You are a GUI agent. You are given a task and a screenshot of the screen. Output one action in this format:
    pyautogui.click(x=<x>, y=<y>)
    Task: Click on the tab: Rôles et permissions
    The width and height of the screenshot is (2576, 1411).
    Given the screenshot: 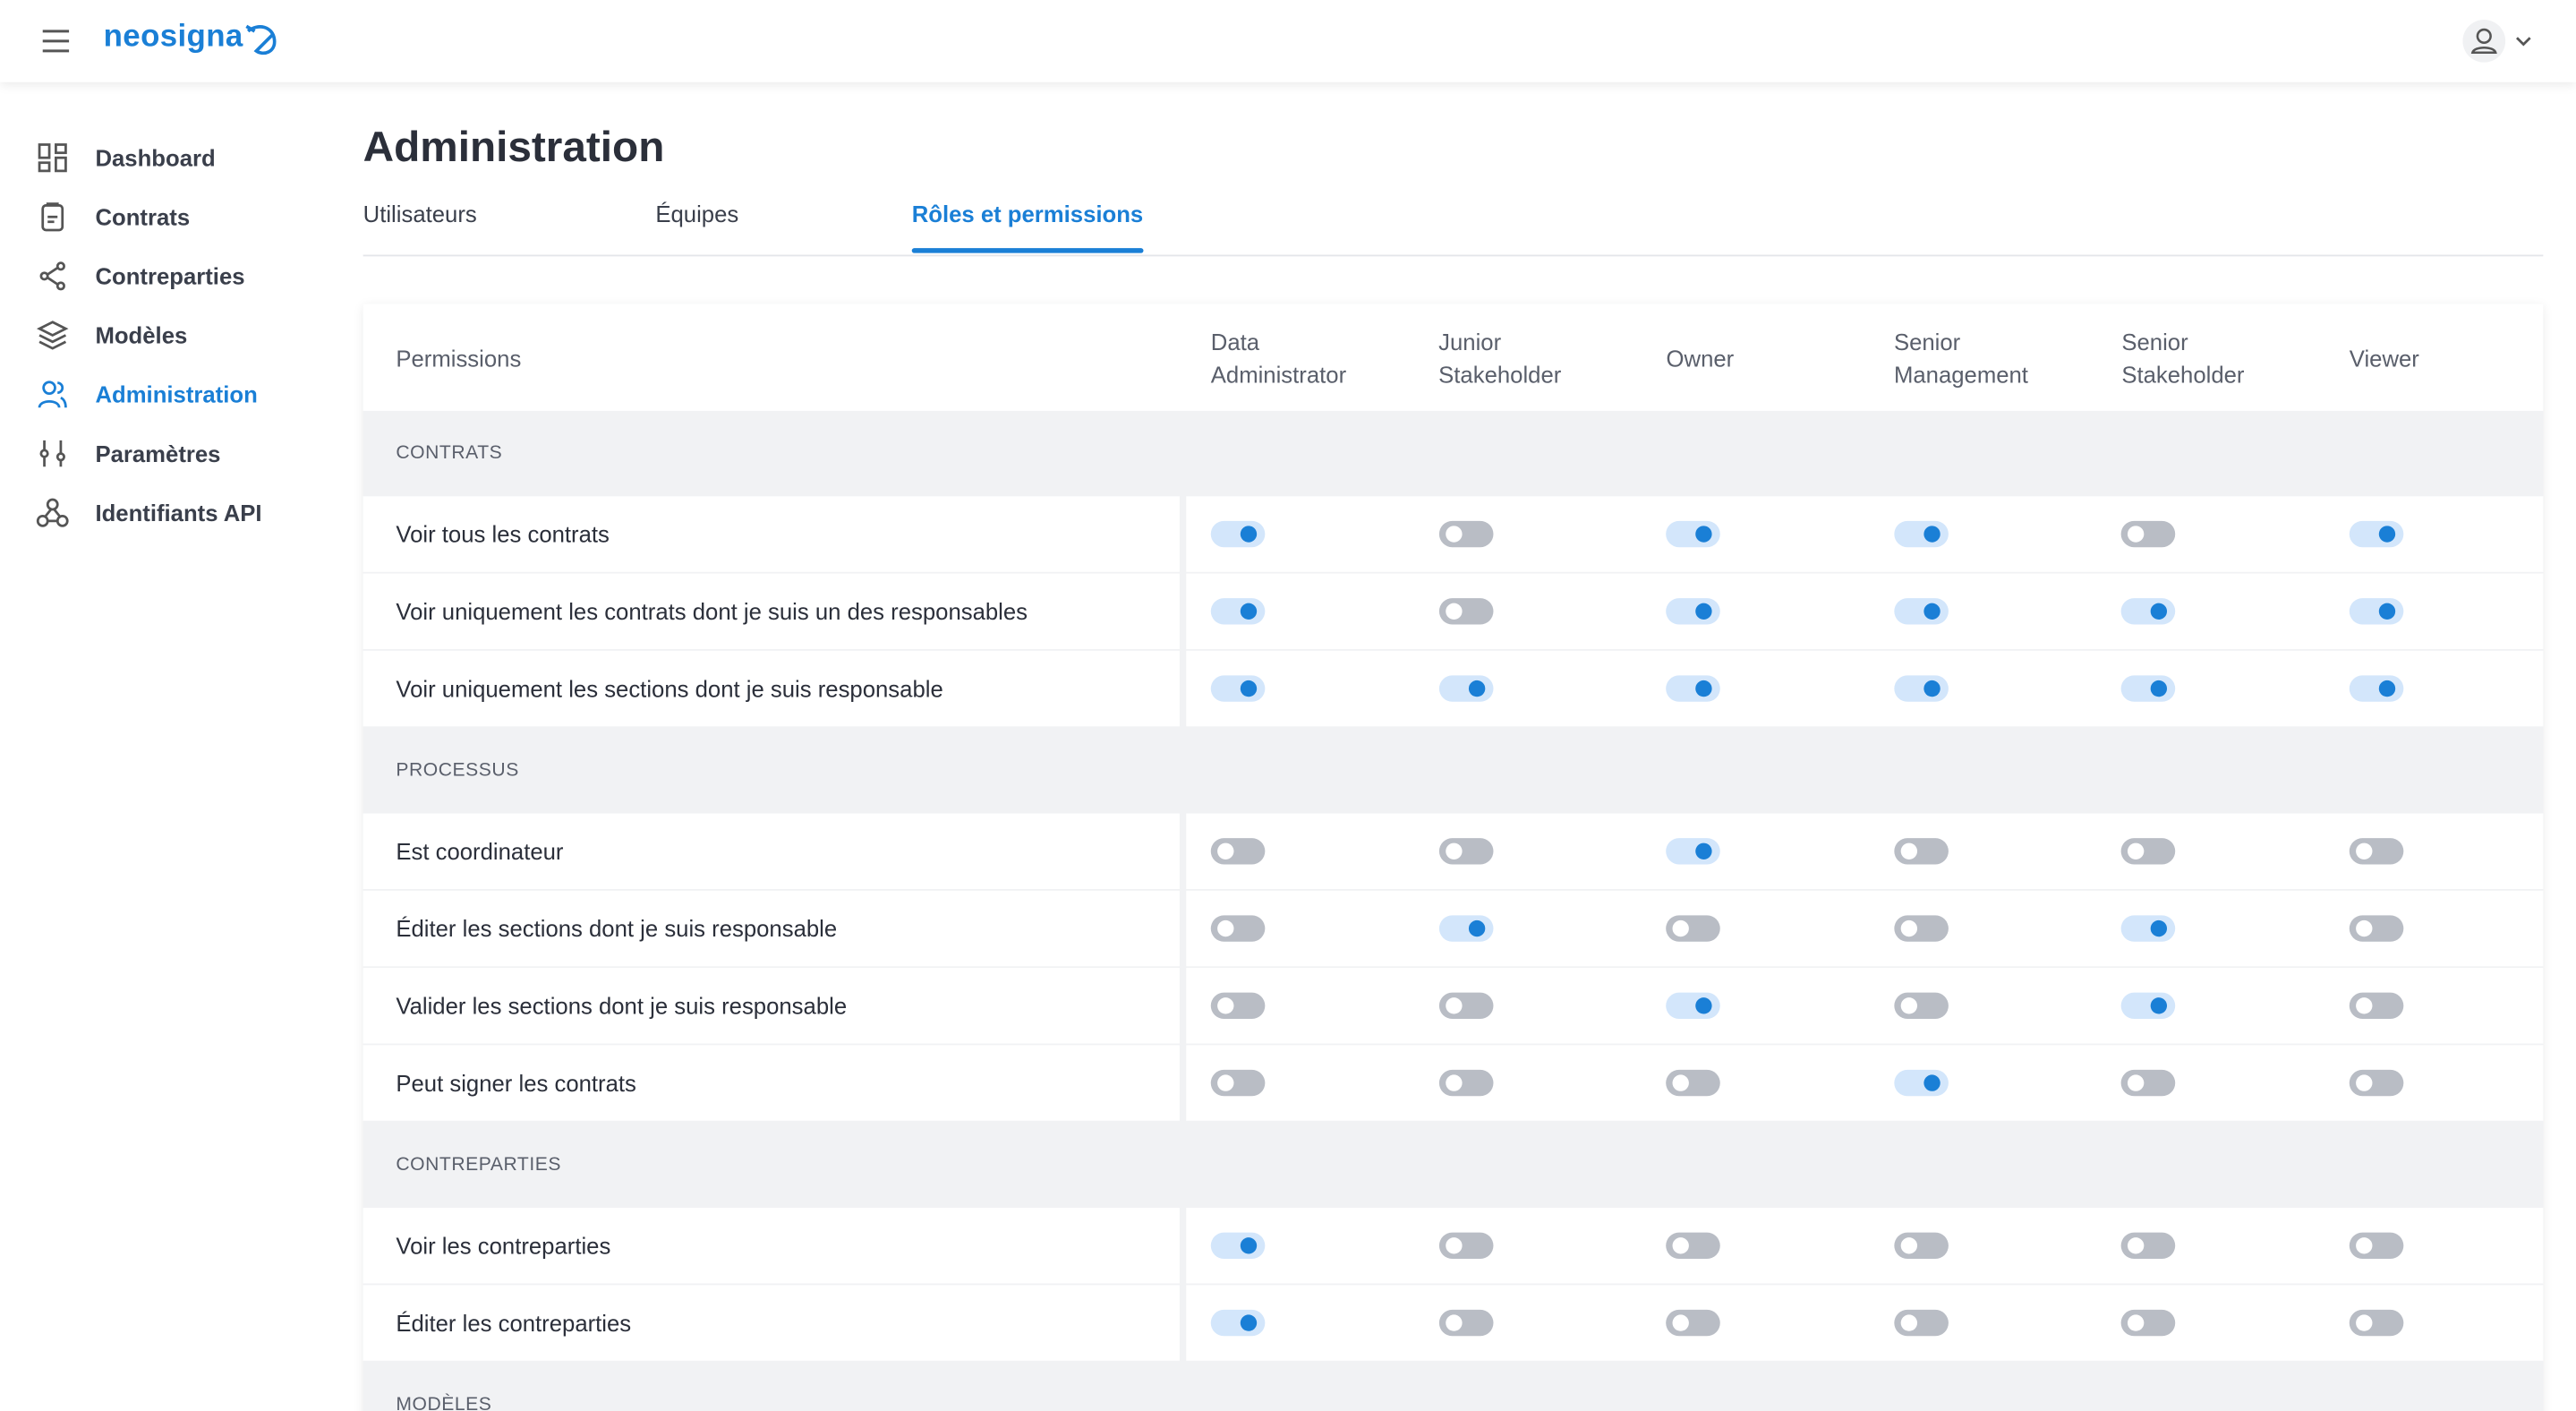 What is the action you would take?
    pyautogui.click(x=1027, y=214)
    